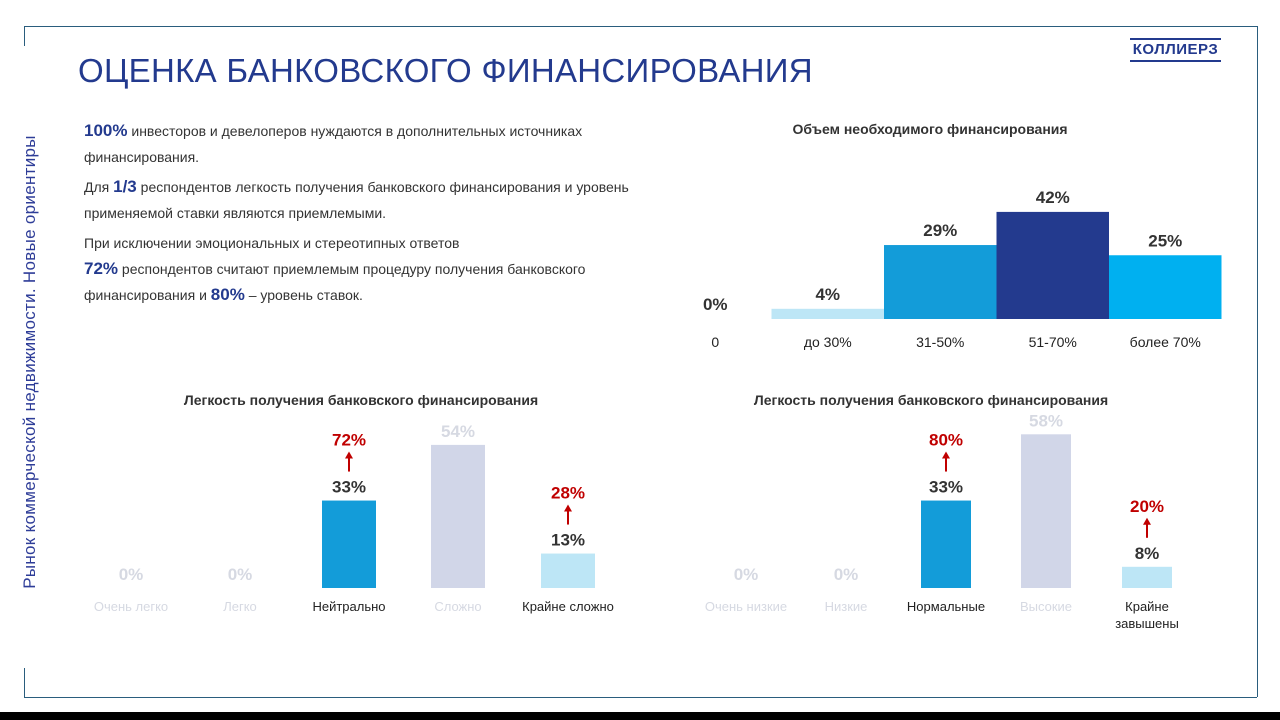 The width and height of the screenshot is (1280, 720). Describe the element at coordinates (131, 574) in the screenshot. I see `chart-2-value-label-0: 0%` at that location.